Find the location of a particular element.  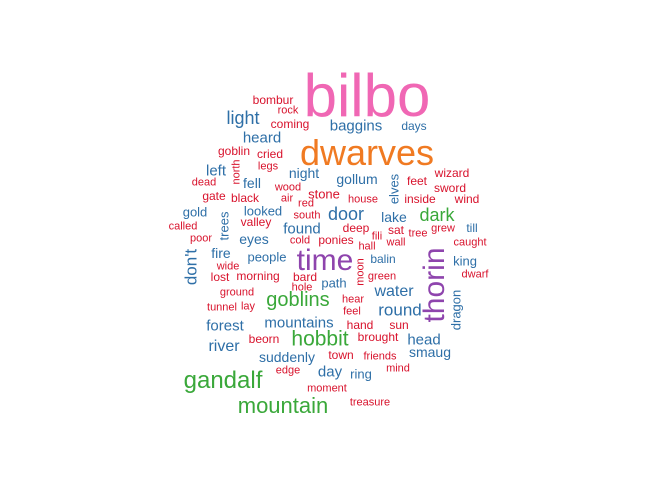

word-sword: sword is located at coordinates (450, 188).